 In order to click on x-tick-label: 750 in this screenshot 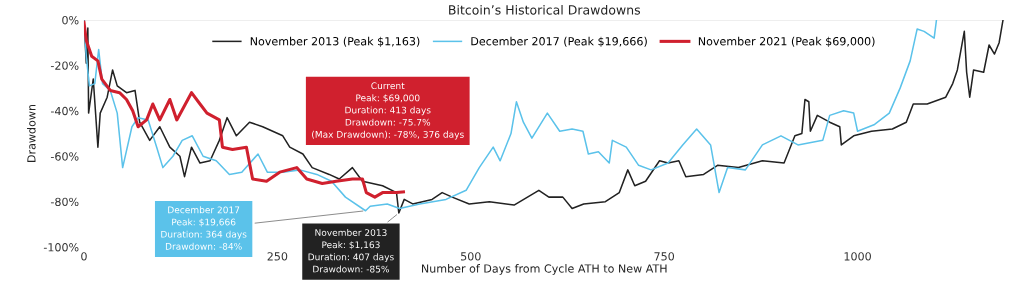, I will do `click(664, 256)`.